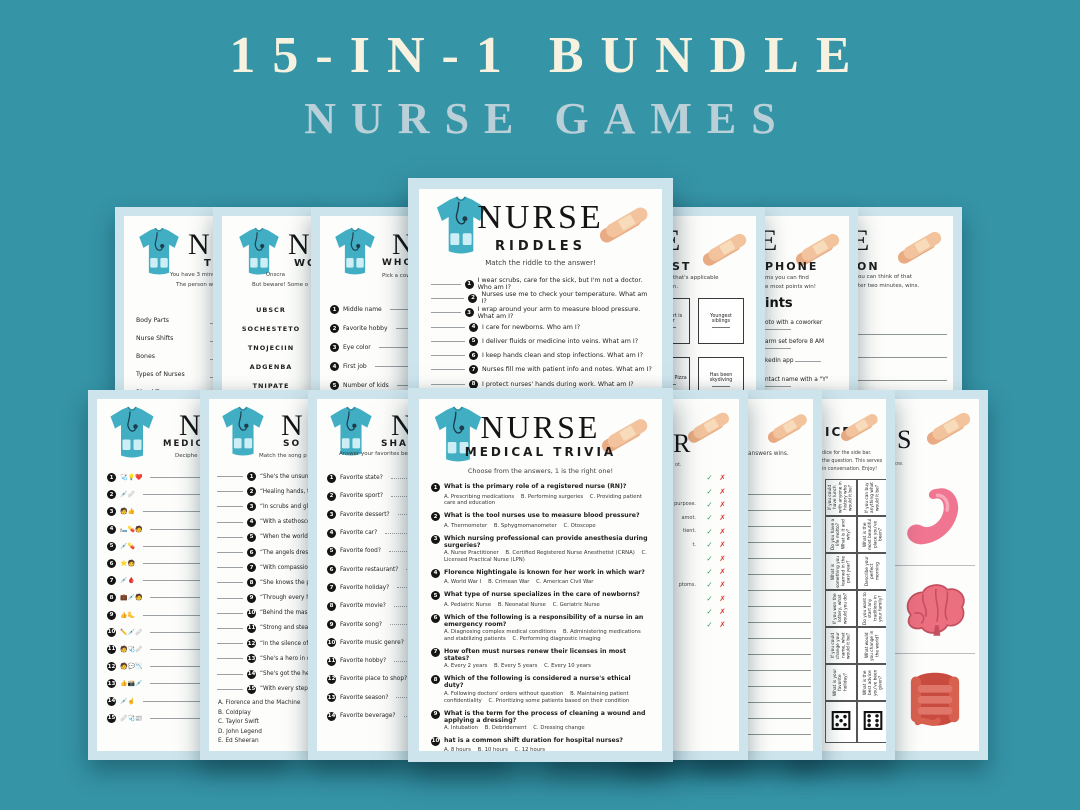  What do you see at coordinates (689, 531) in the screenshot?
I see `statement-fragment: tient.` at bounding box center [689, 531].